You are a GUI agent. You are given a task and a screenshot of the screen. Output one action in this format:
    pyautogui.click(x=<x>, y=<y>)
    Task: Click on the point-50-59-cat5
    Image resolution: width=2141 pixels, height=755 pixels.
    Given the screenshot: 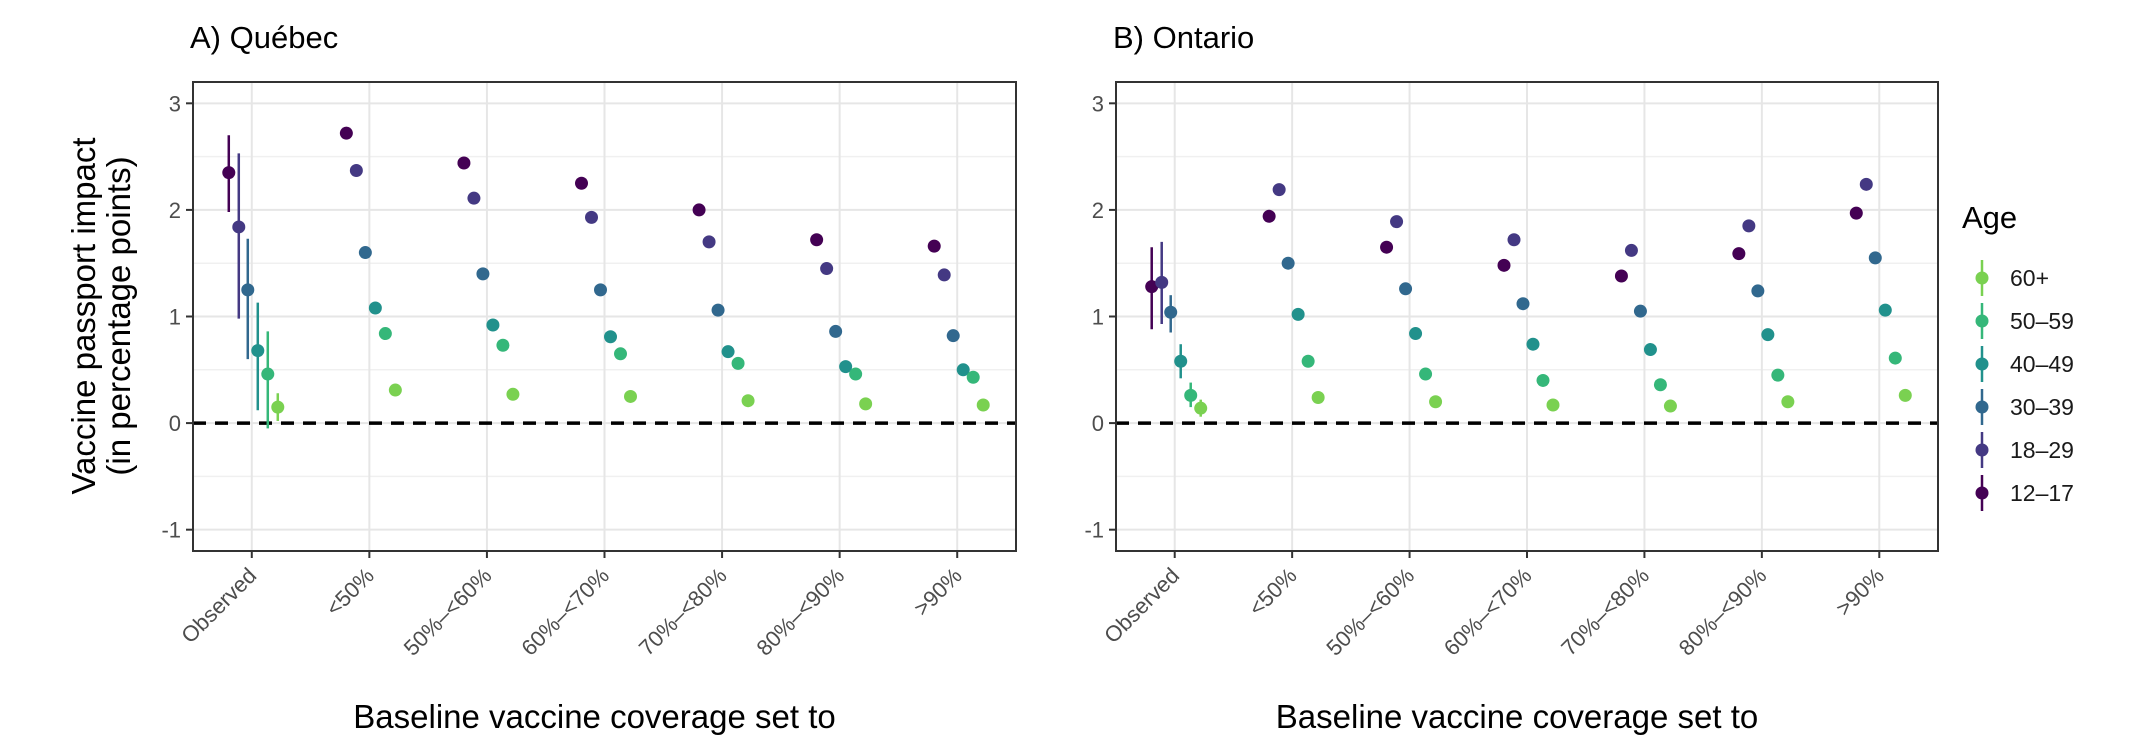 What is the action you would take?
    pyautogui.click(x=1778, y=375)
    